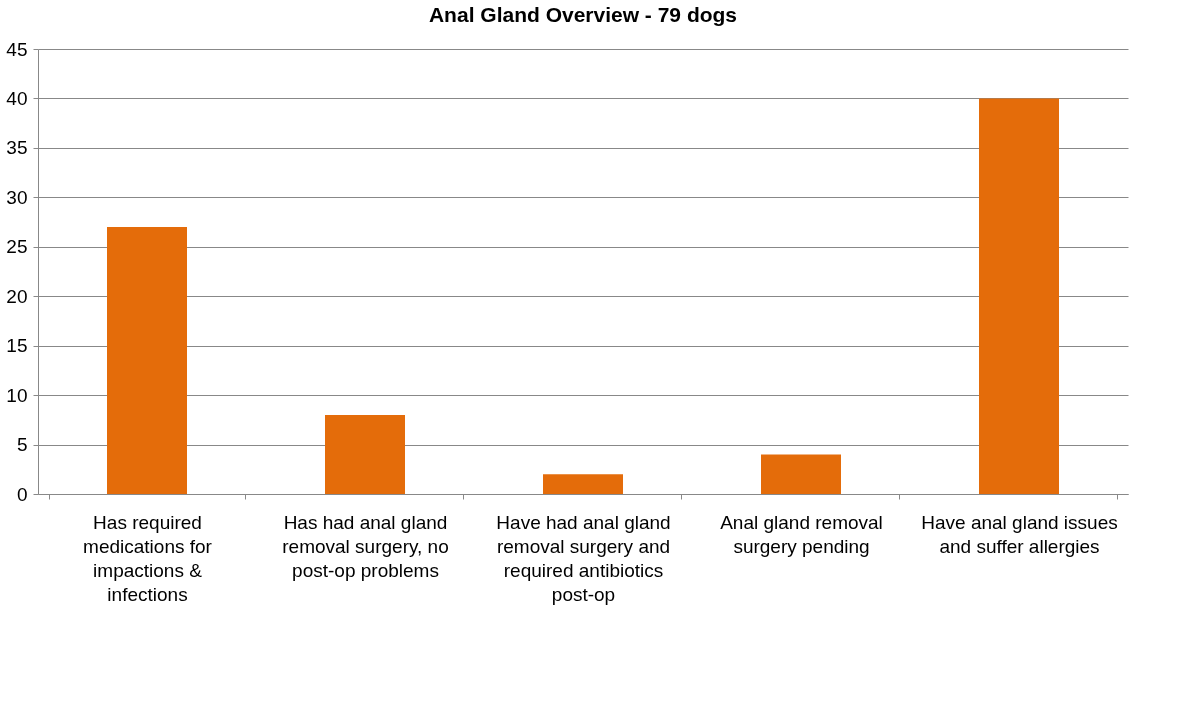  Describe the element at coordinates (17, 98) in the screenshot. I see `y-tick-label: 40` at that location.